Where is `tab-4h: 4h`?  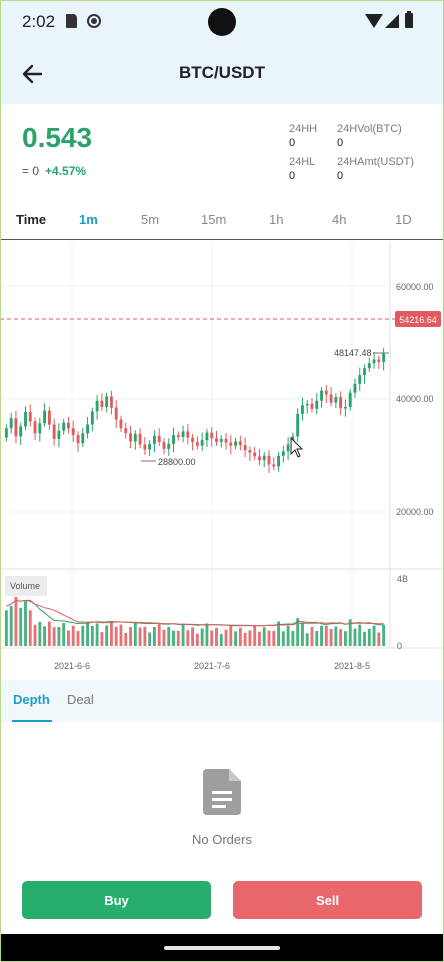
tab-4h: 4h is located at coordinates (339, 219).